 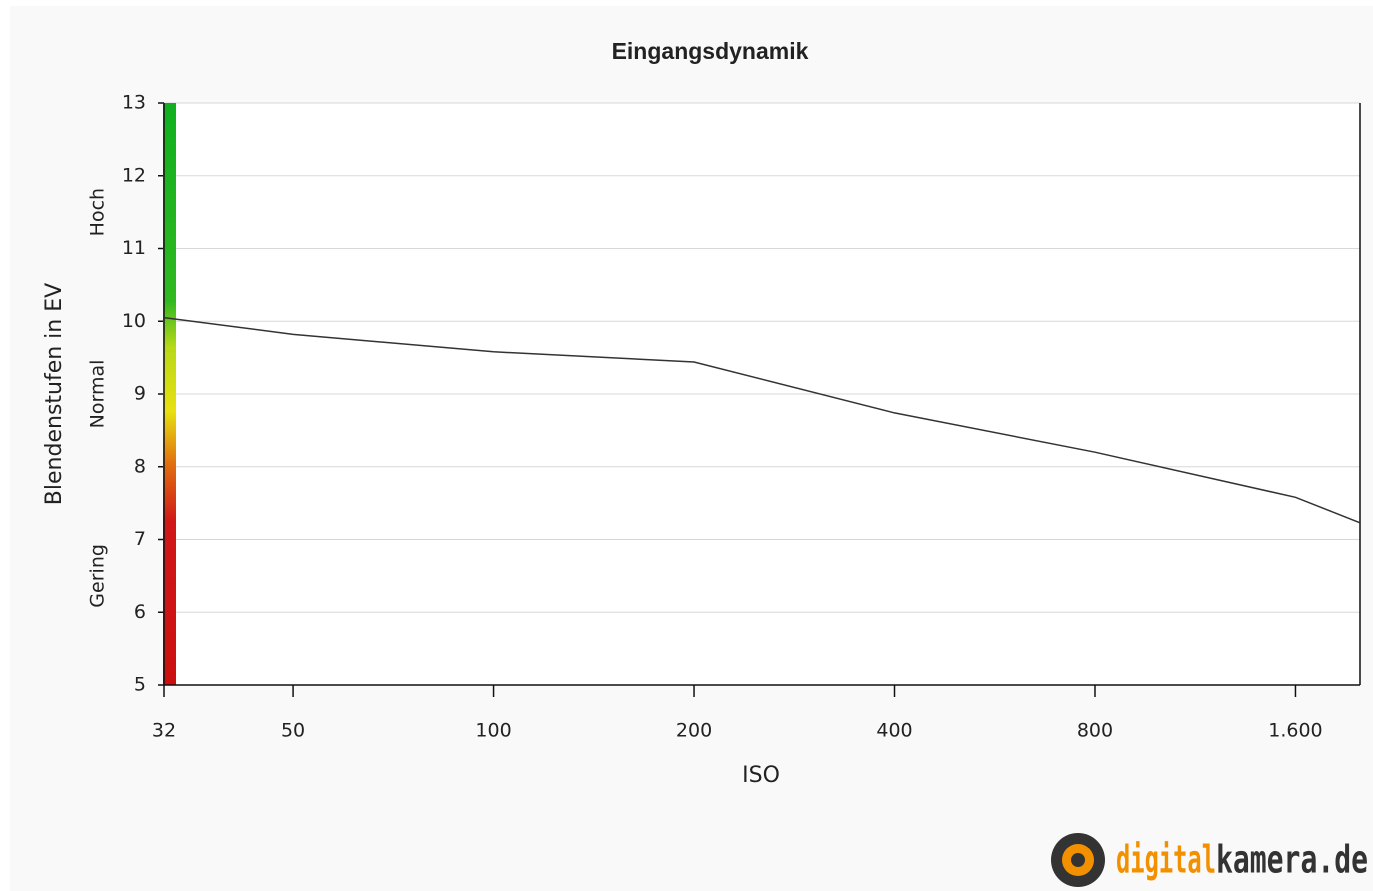 I want to click on y-tick-label: 8, so click(x=140, y=466).